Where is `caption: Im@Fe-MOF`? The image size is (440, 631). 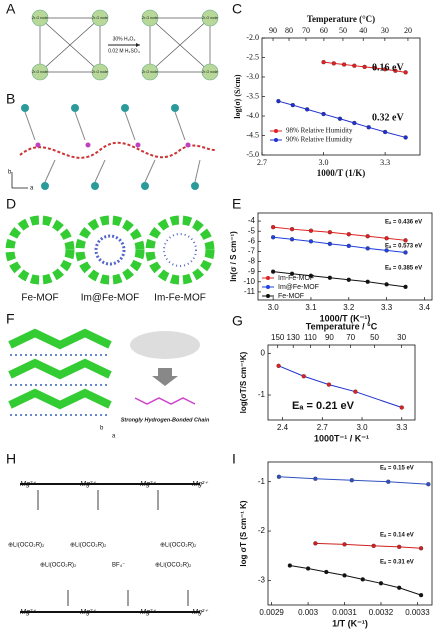 caption: Im@Fe-MOF is located at coordinates (110, 298).